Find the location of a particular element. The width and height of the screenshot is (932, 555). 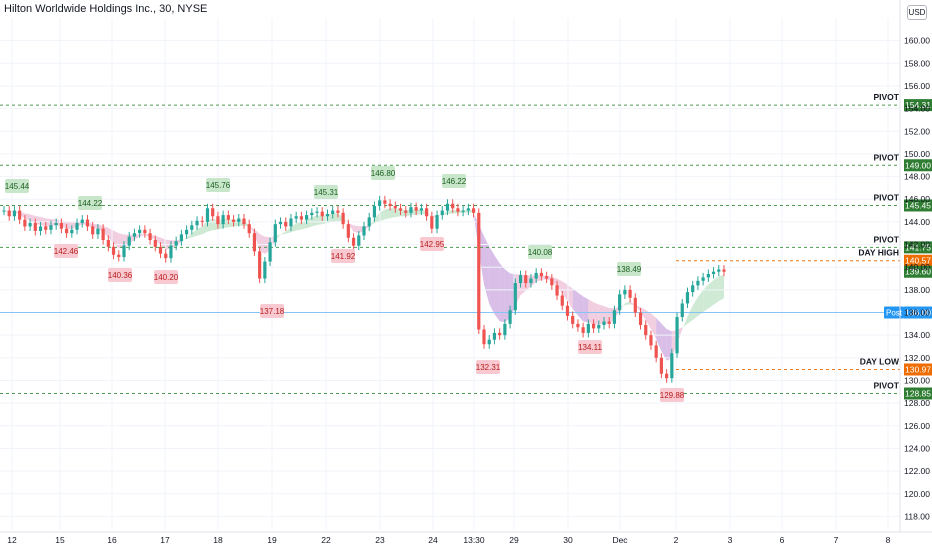

x-tick-label: 2 is located at coordinates (676, 540).